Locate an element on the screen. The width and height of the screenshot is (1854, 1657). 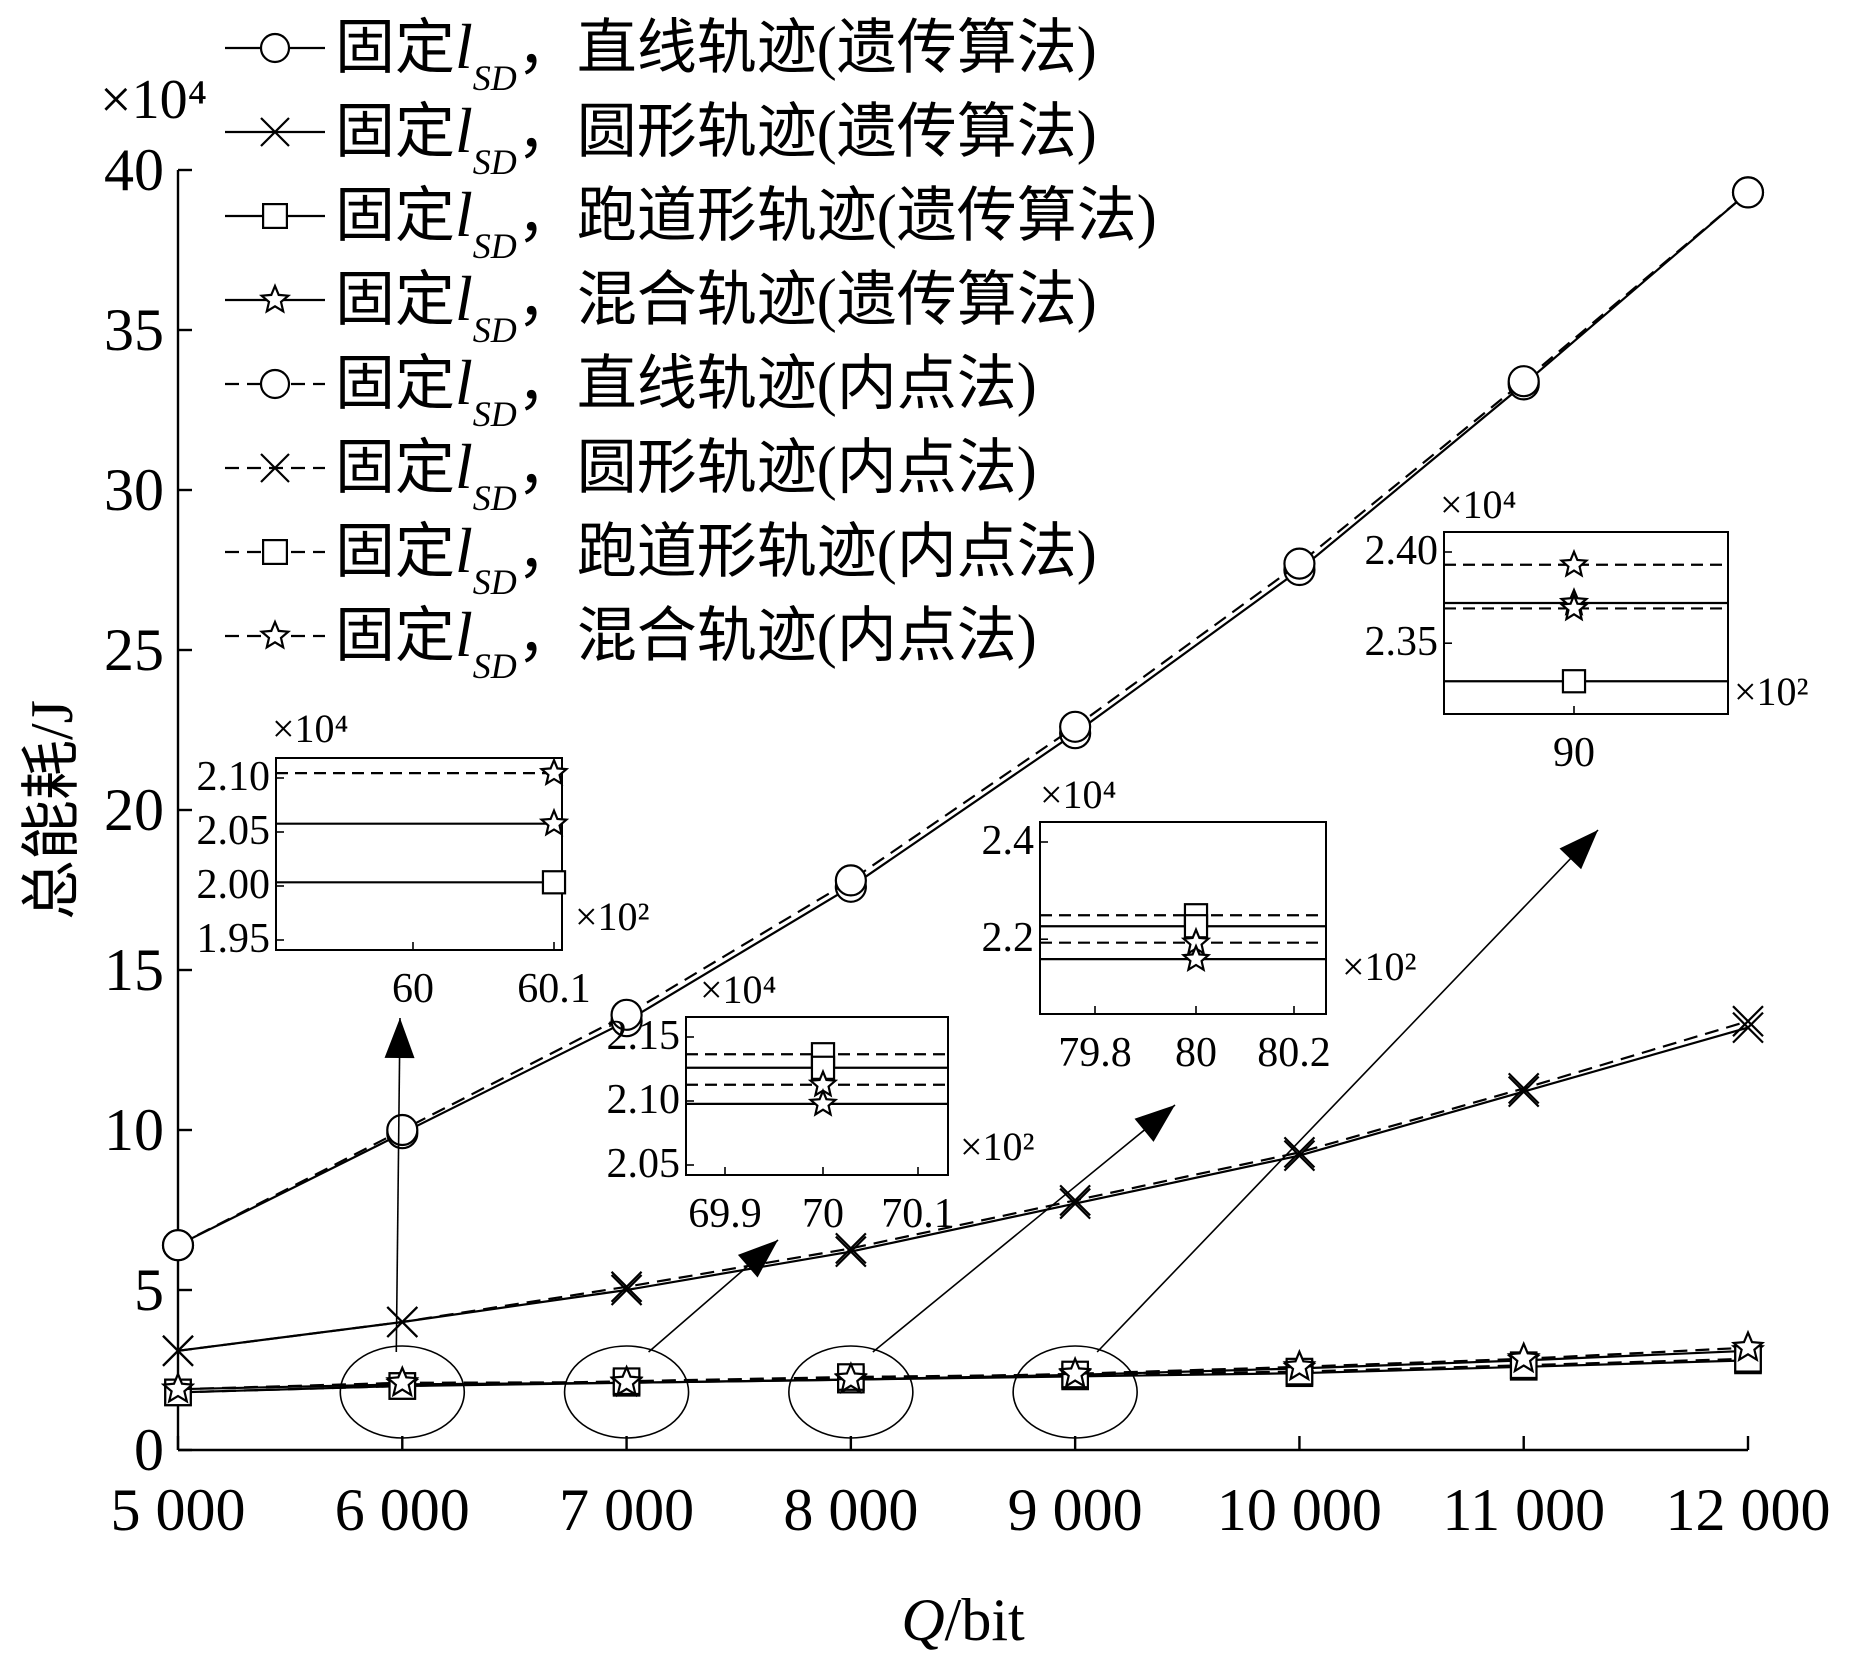
legend-item: 固定lSD，直线轨迹(内点法) is located at coordinates (631, 390).